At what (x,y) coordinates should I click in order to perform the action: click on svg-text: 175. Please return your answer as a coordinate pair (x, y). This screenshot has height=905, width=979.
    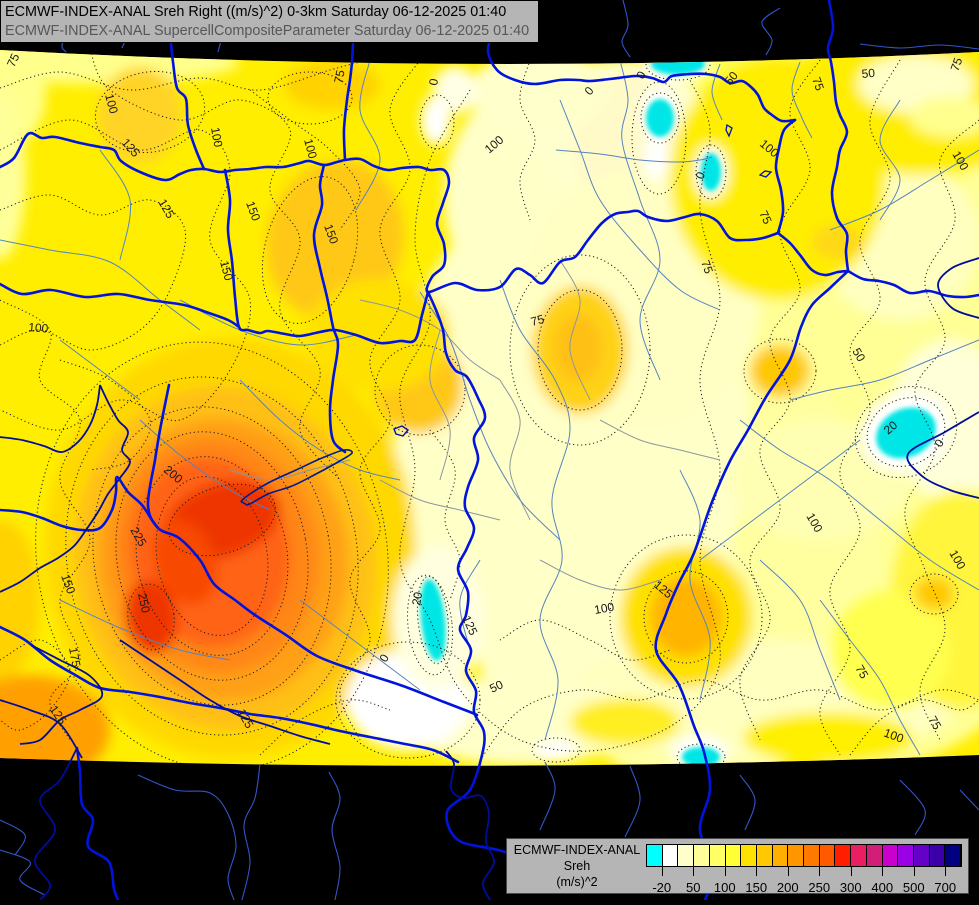
    Looking at the image, I should click on (74, 657).